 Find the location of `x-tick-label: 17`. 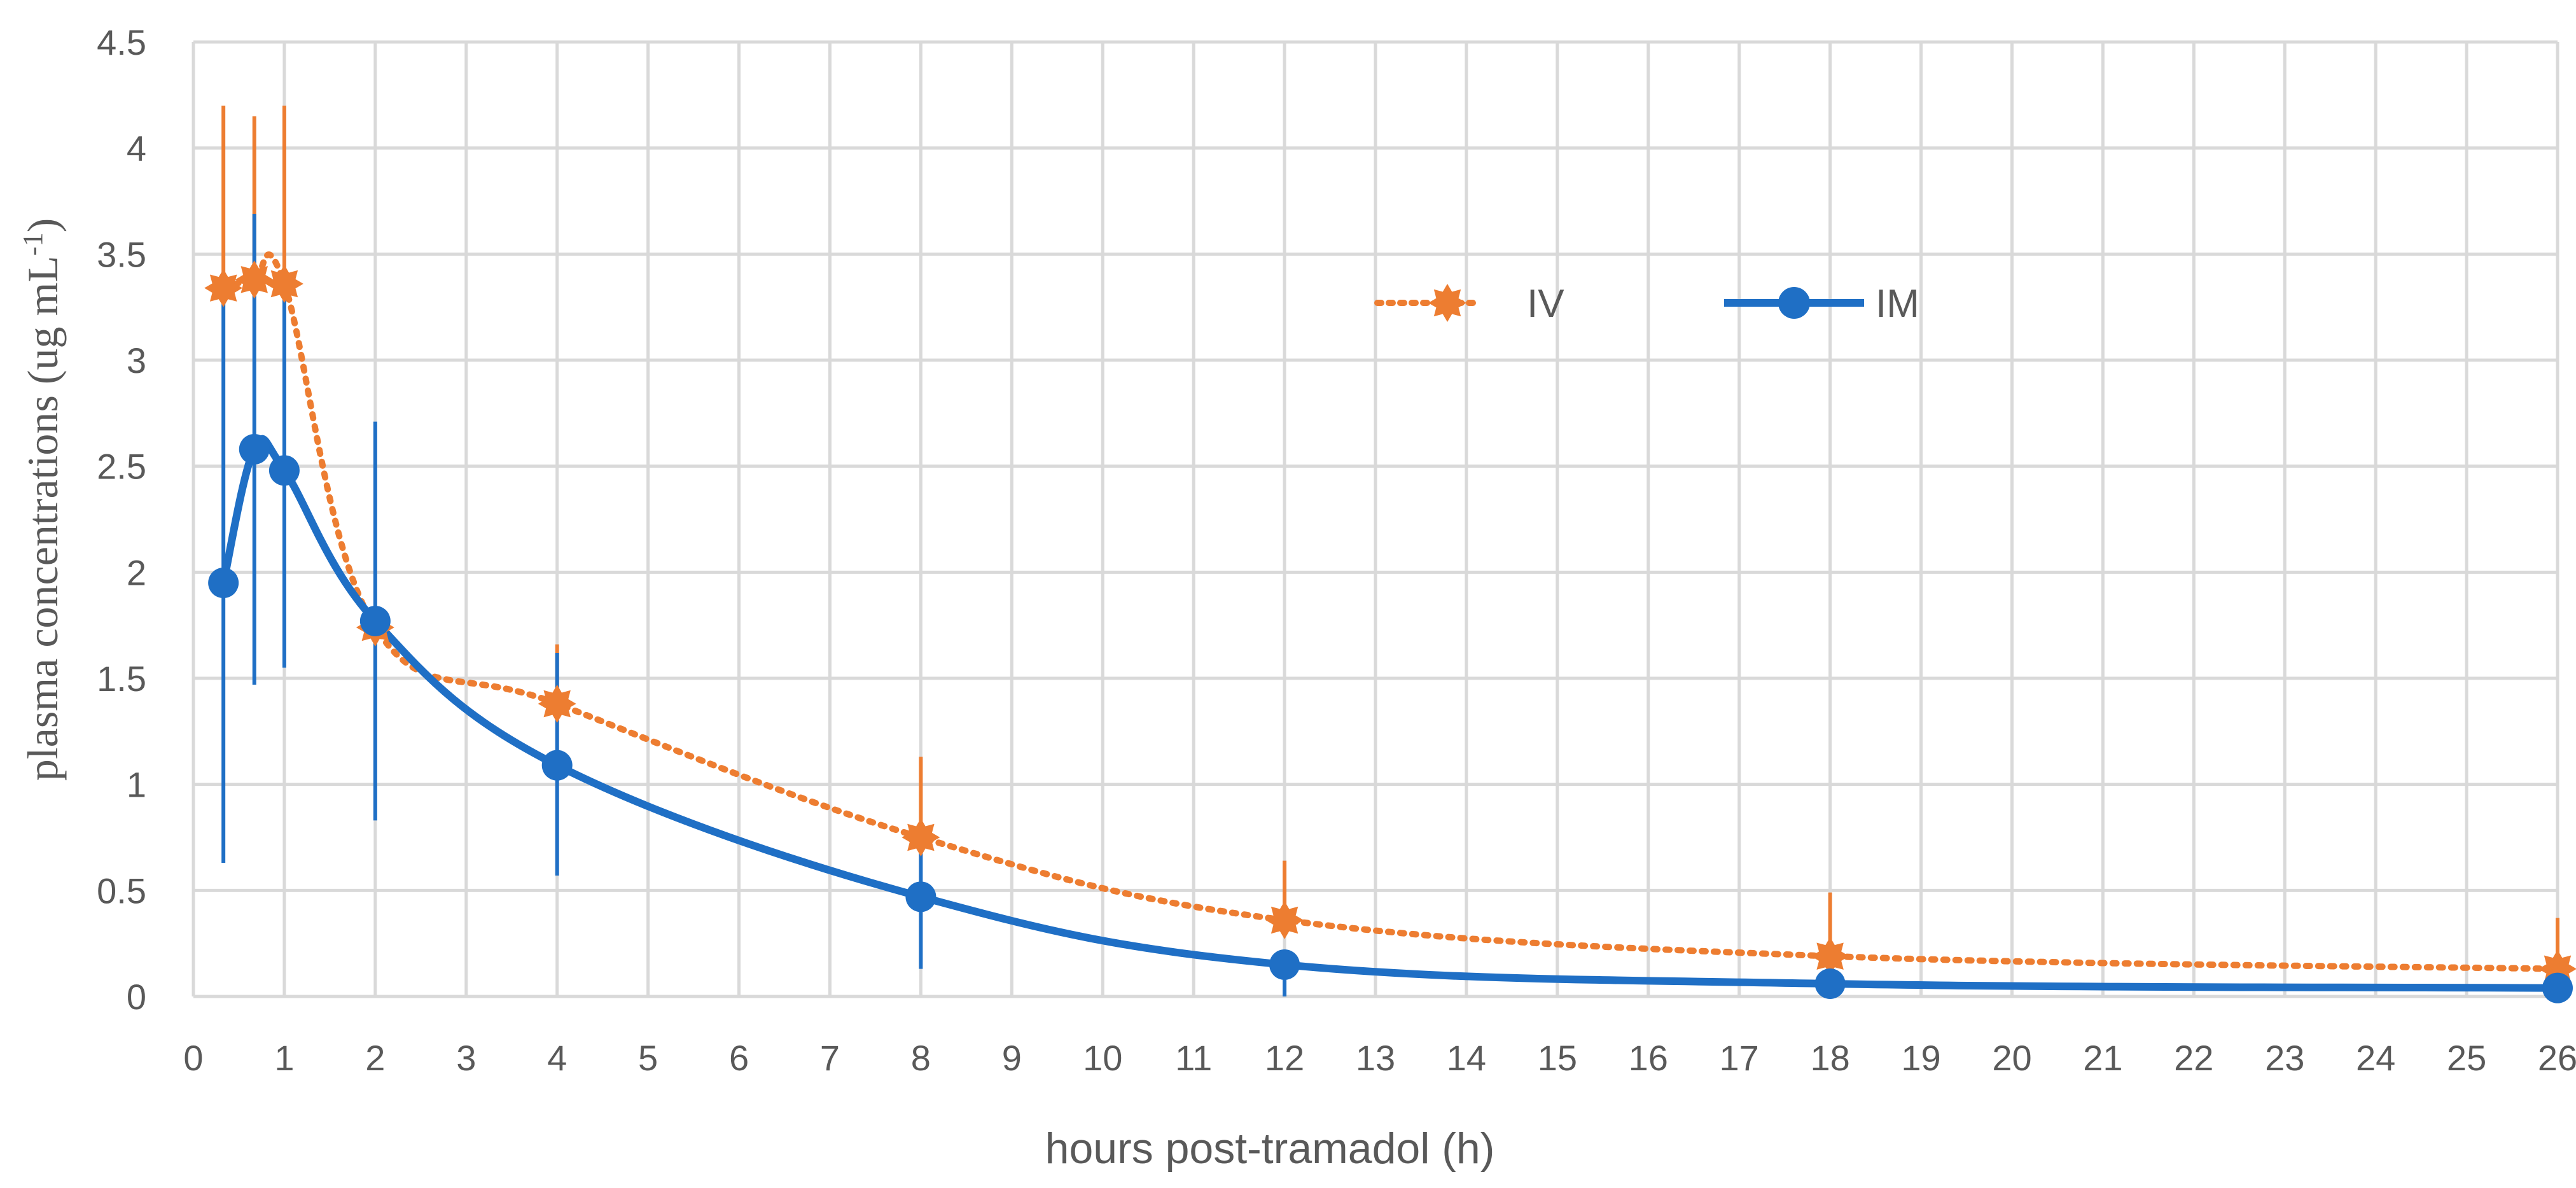

x-tick-label: 17 is located at coordinates (1739, 1058).